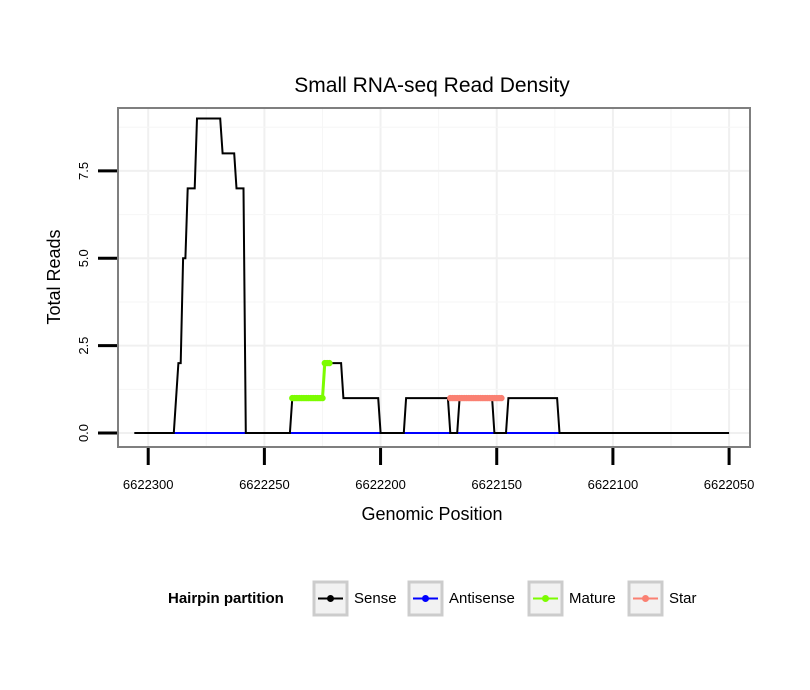 This screenshot has width=810, height=690. I want to click on legend-point-sense, so click(330, 598).